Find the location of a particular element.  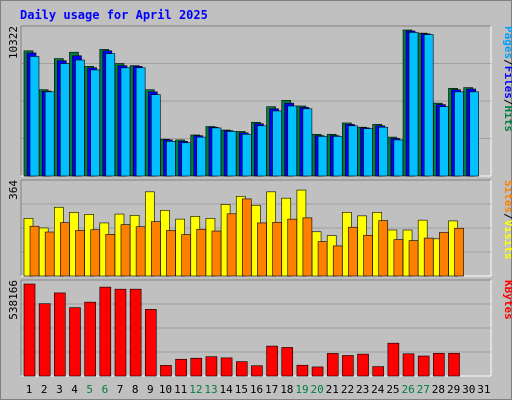

panel-legend: Sites/Visits is located at coordinates (507, 220).